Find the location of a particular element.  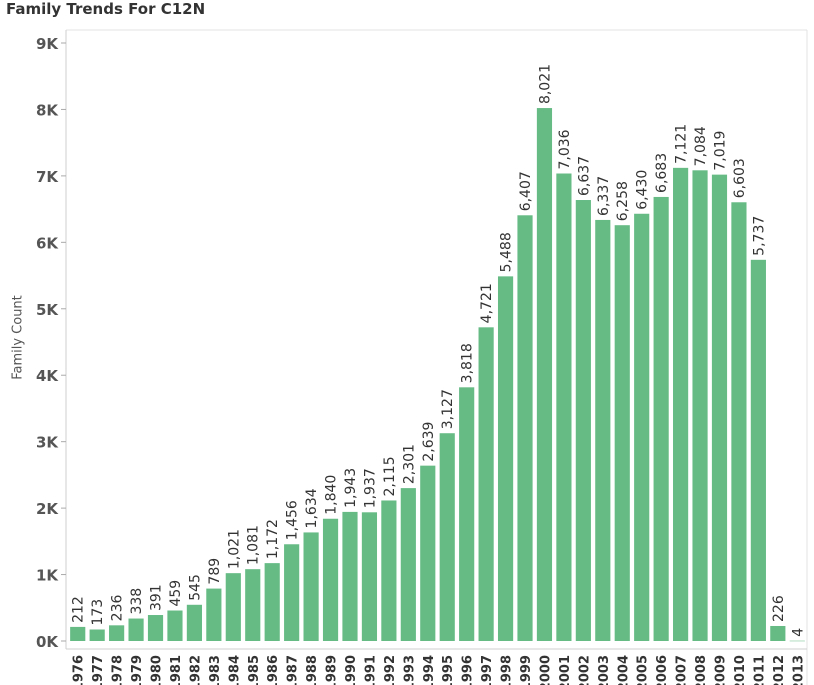

x-tick-label: 1998 is located at coordinates (507, 670).